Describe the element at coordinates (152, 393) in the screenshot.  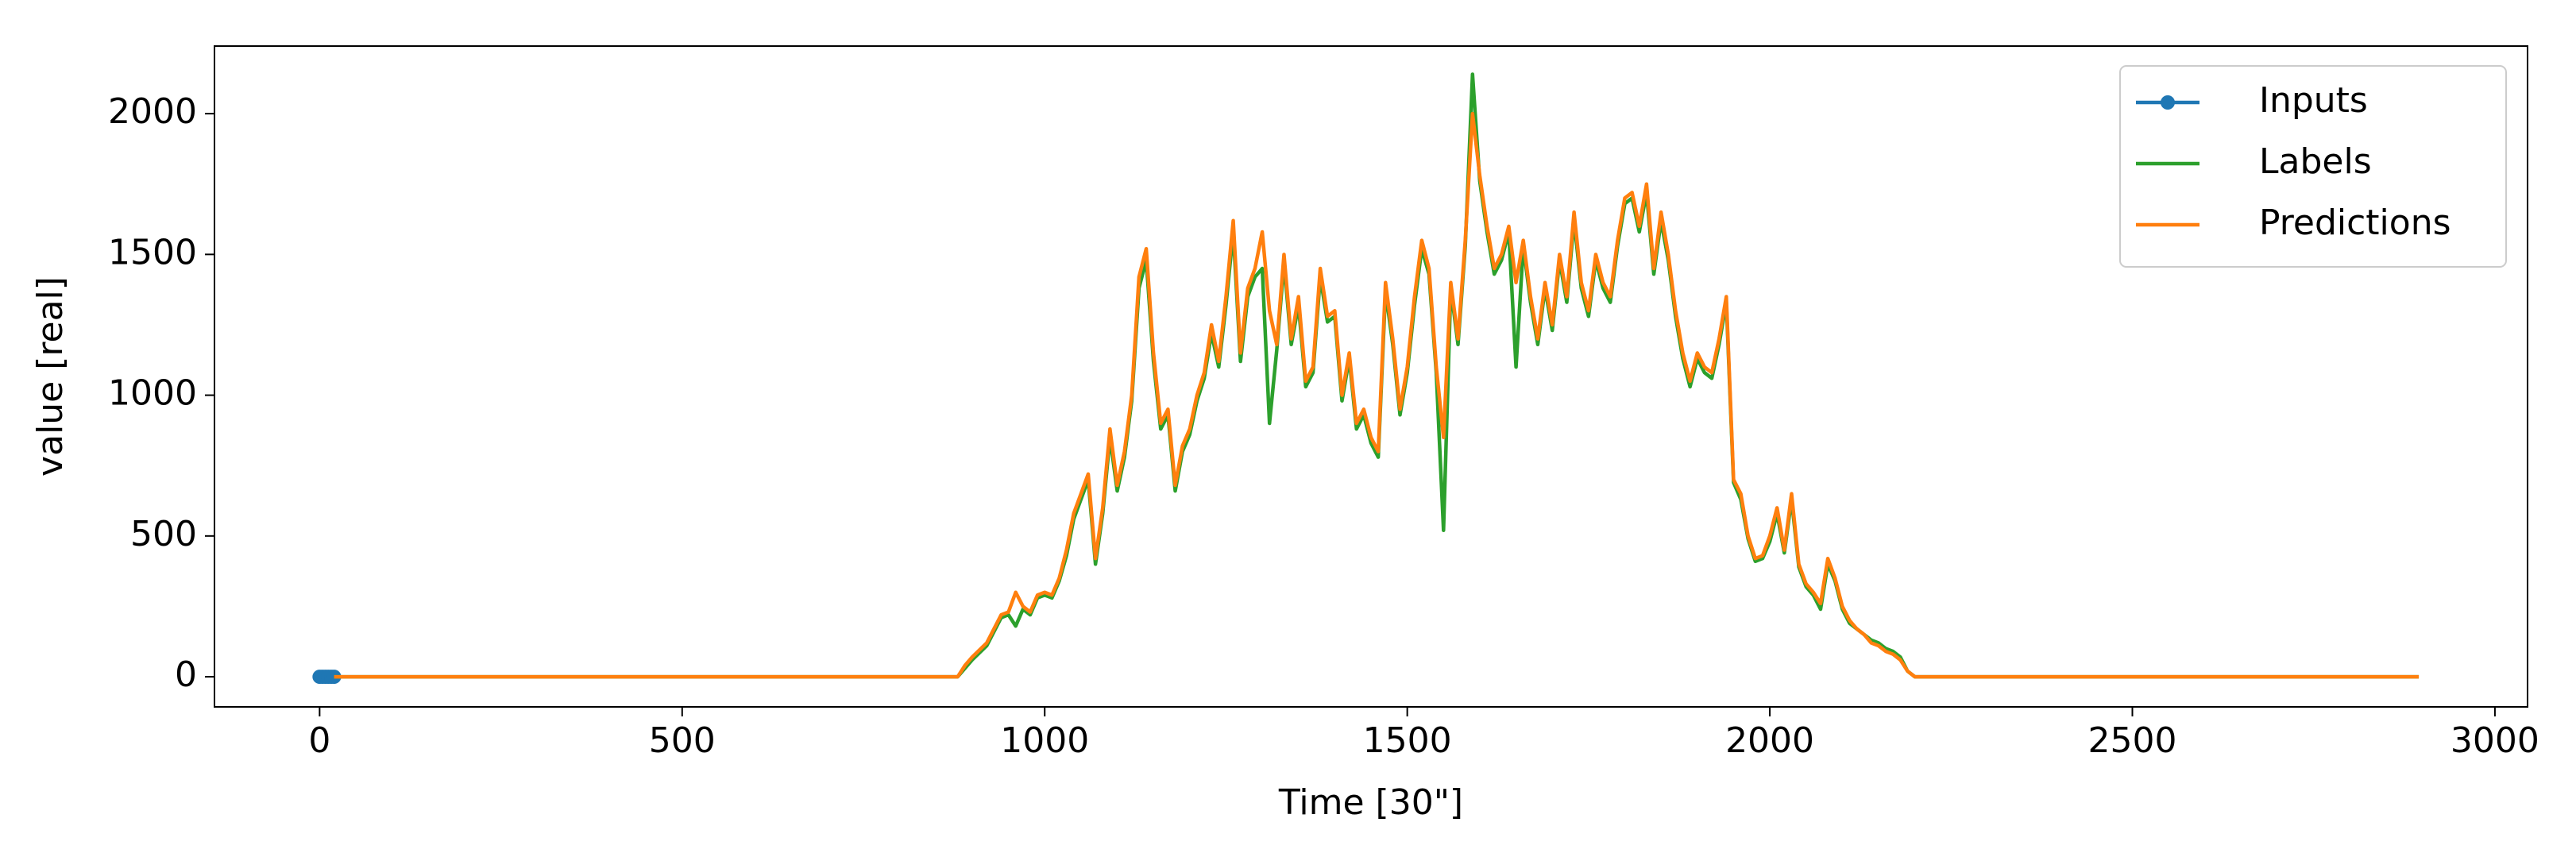
I see `y-tick-label: 1000` at that location.